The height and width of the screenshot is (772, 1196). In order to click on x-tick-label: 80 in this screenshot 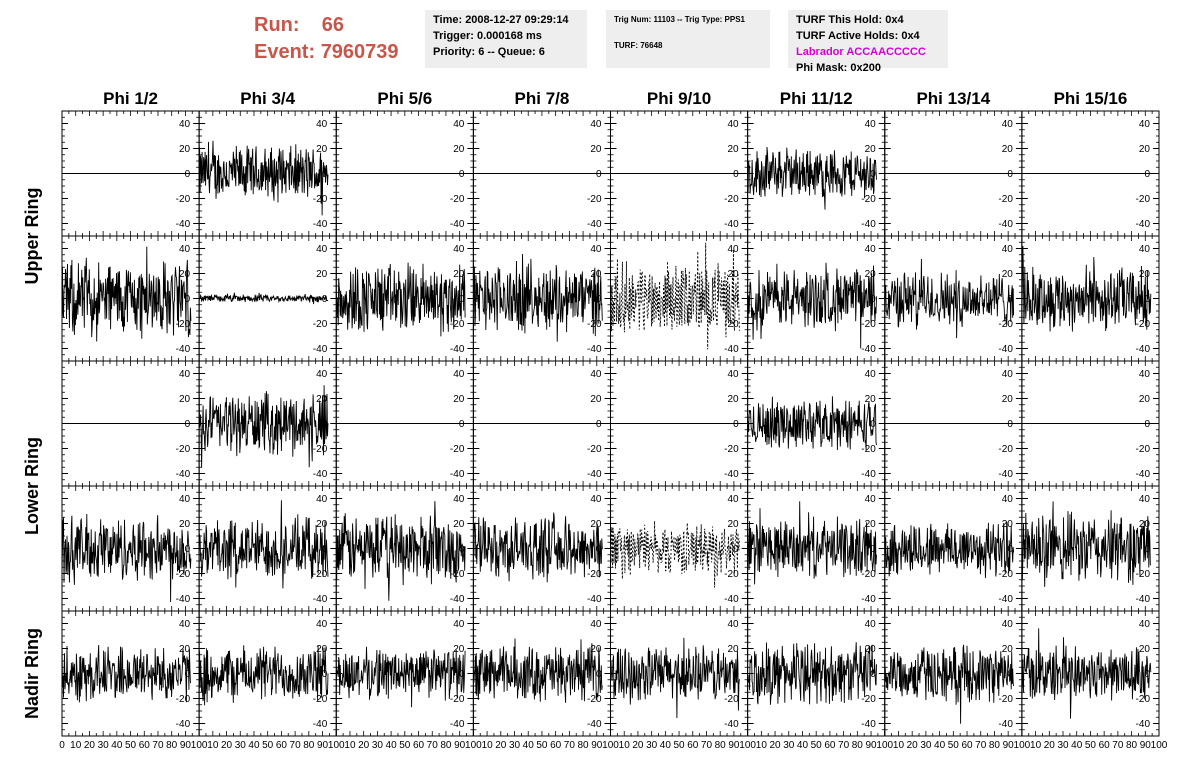, I will do `click(584, 745)`.